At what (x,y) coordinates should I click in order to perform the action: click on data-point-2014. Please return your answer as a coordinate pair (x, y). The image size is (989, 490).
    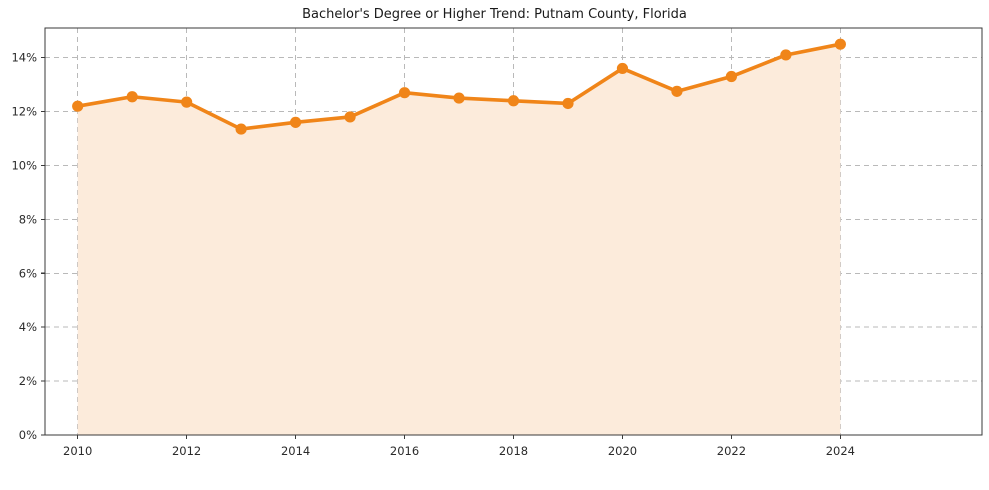
    Looking at the image, I should click on (295, 122).